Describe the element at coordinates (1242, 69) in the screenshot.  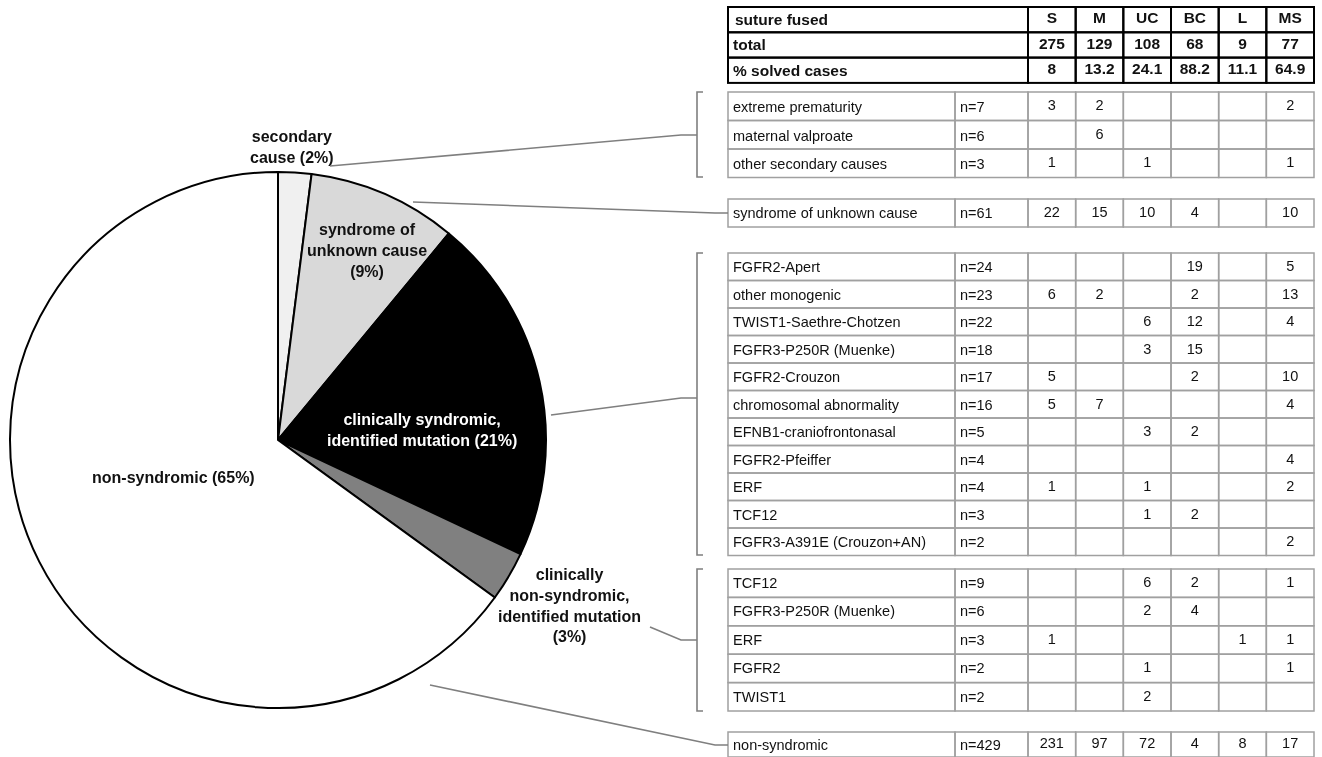
I see `data-label: 11.1` at that location.